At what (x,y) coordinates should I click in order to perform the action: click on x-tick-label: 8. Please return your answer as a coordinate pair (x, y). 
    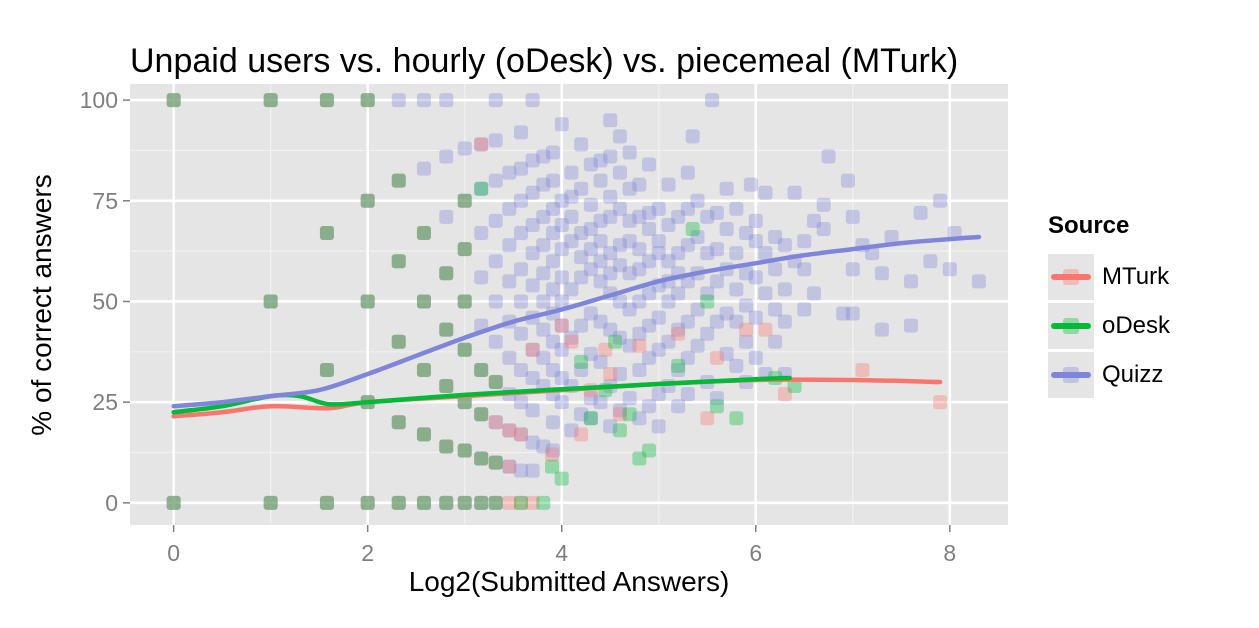
    Looking at the image, I should click on (949, 553).